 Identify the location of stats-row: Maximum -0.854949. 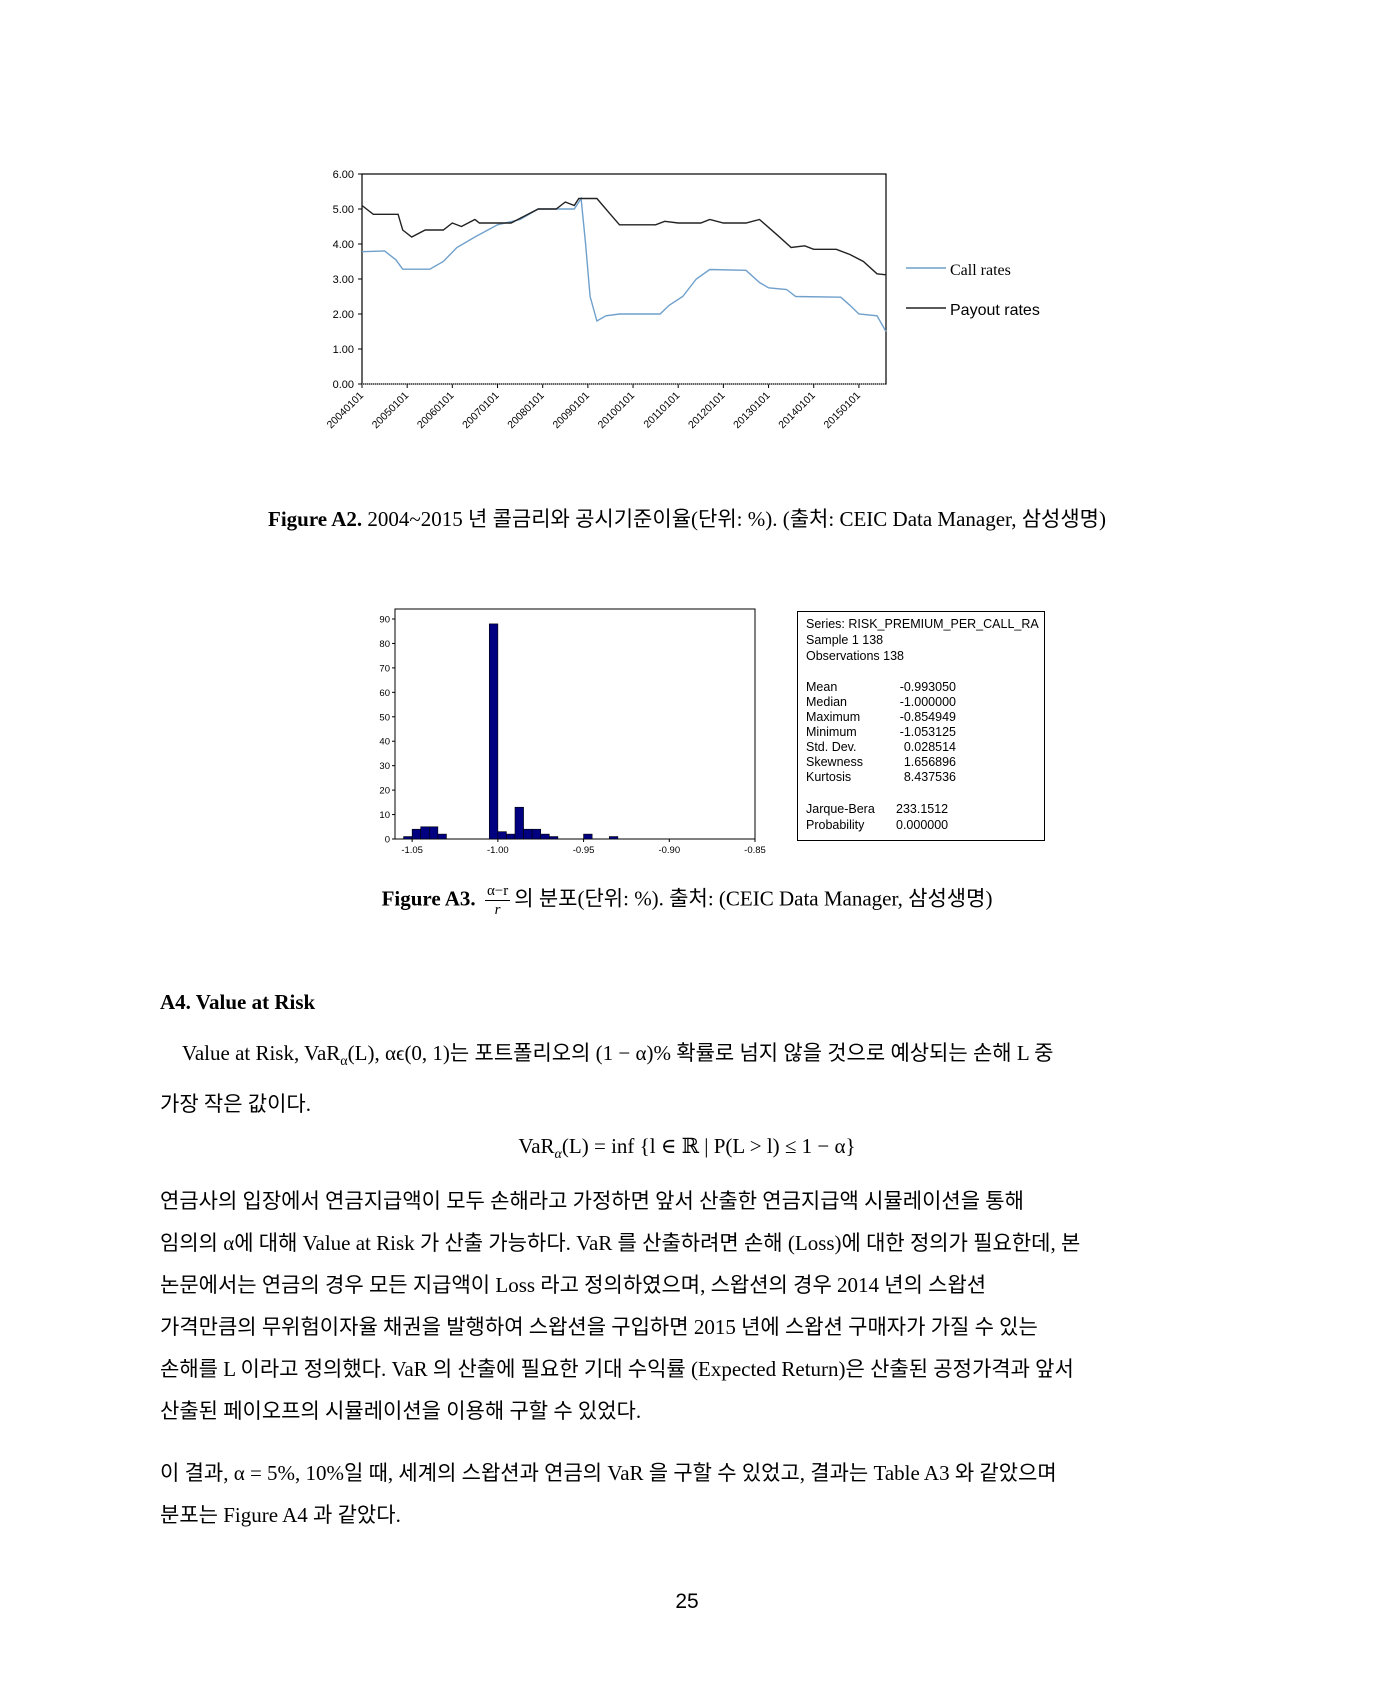
(925, 717).